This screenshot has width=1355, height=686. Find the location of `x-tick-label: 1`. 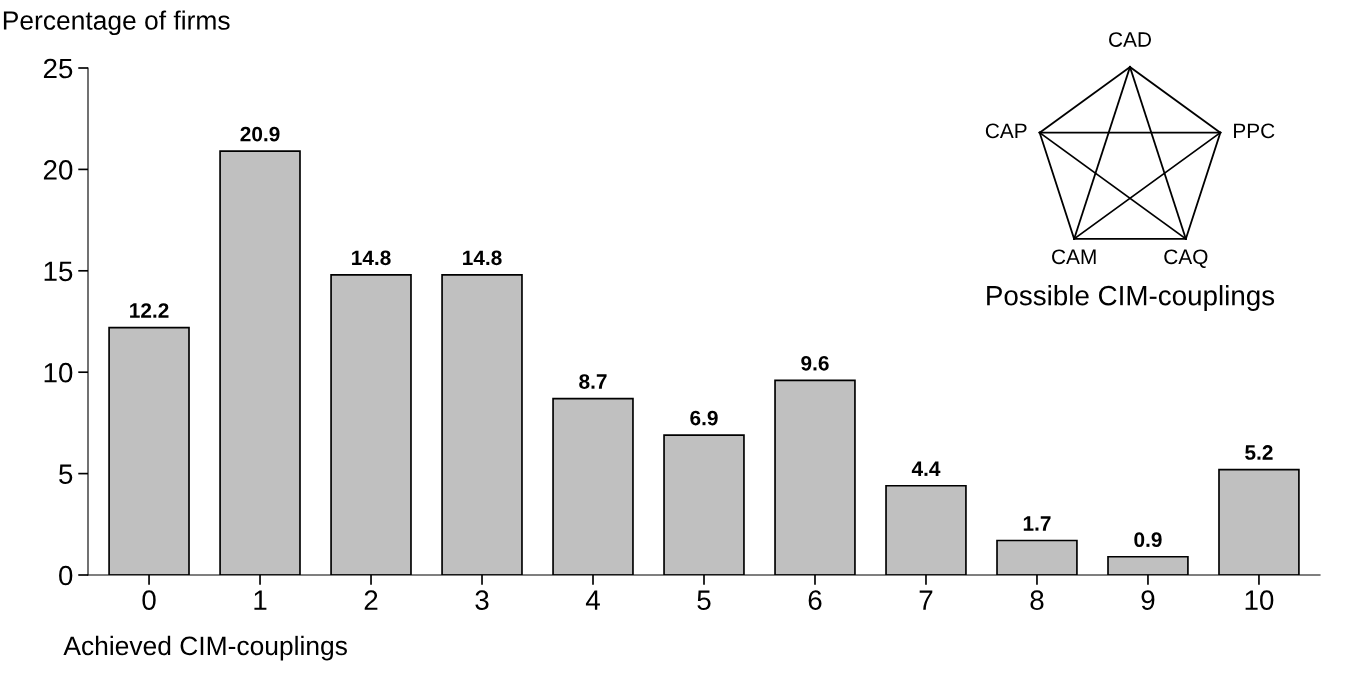

x-tick-label: 1 is located at coordinates (260, 600).